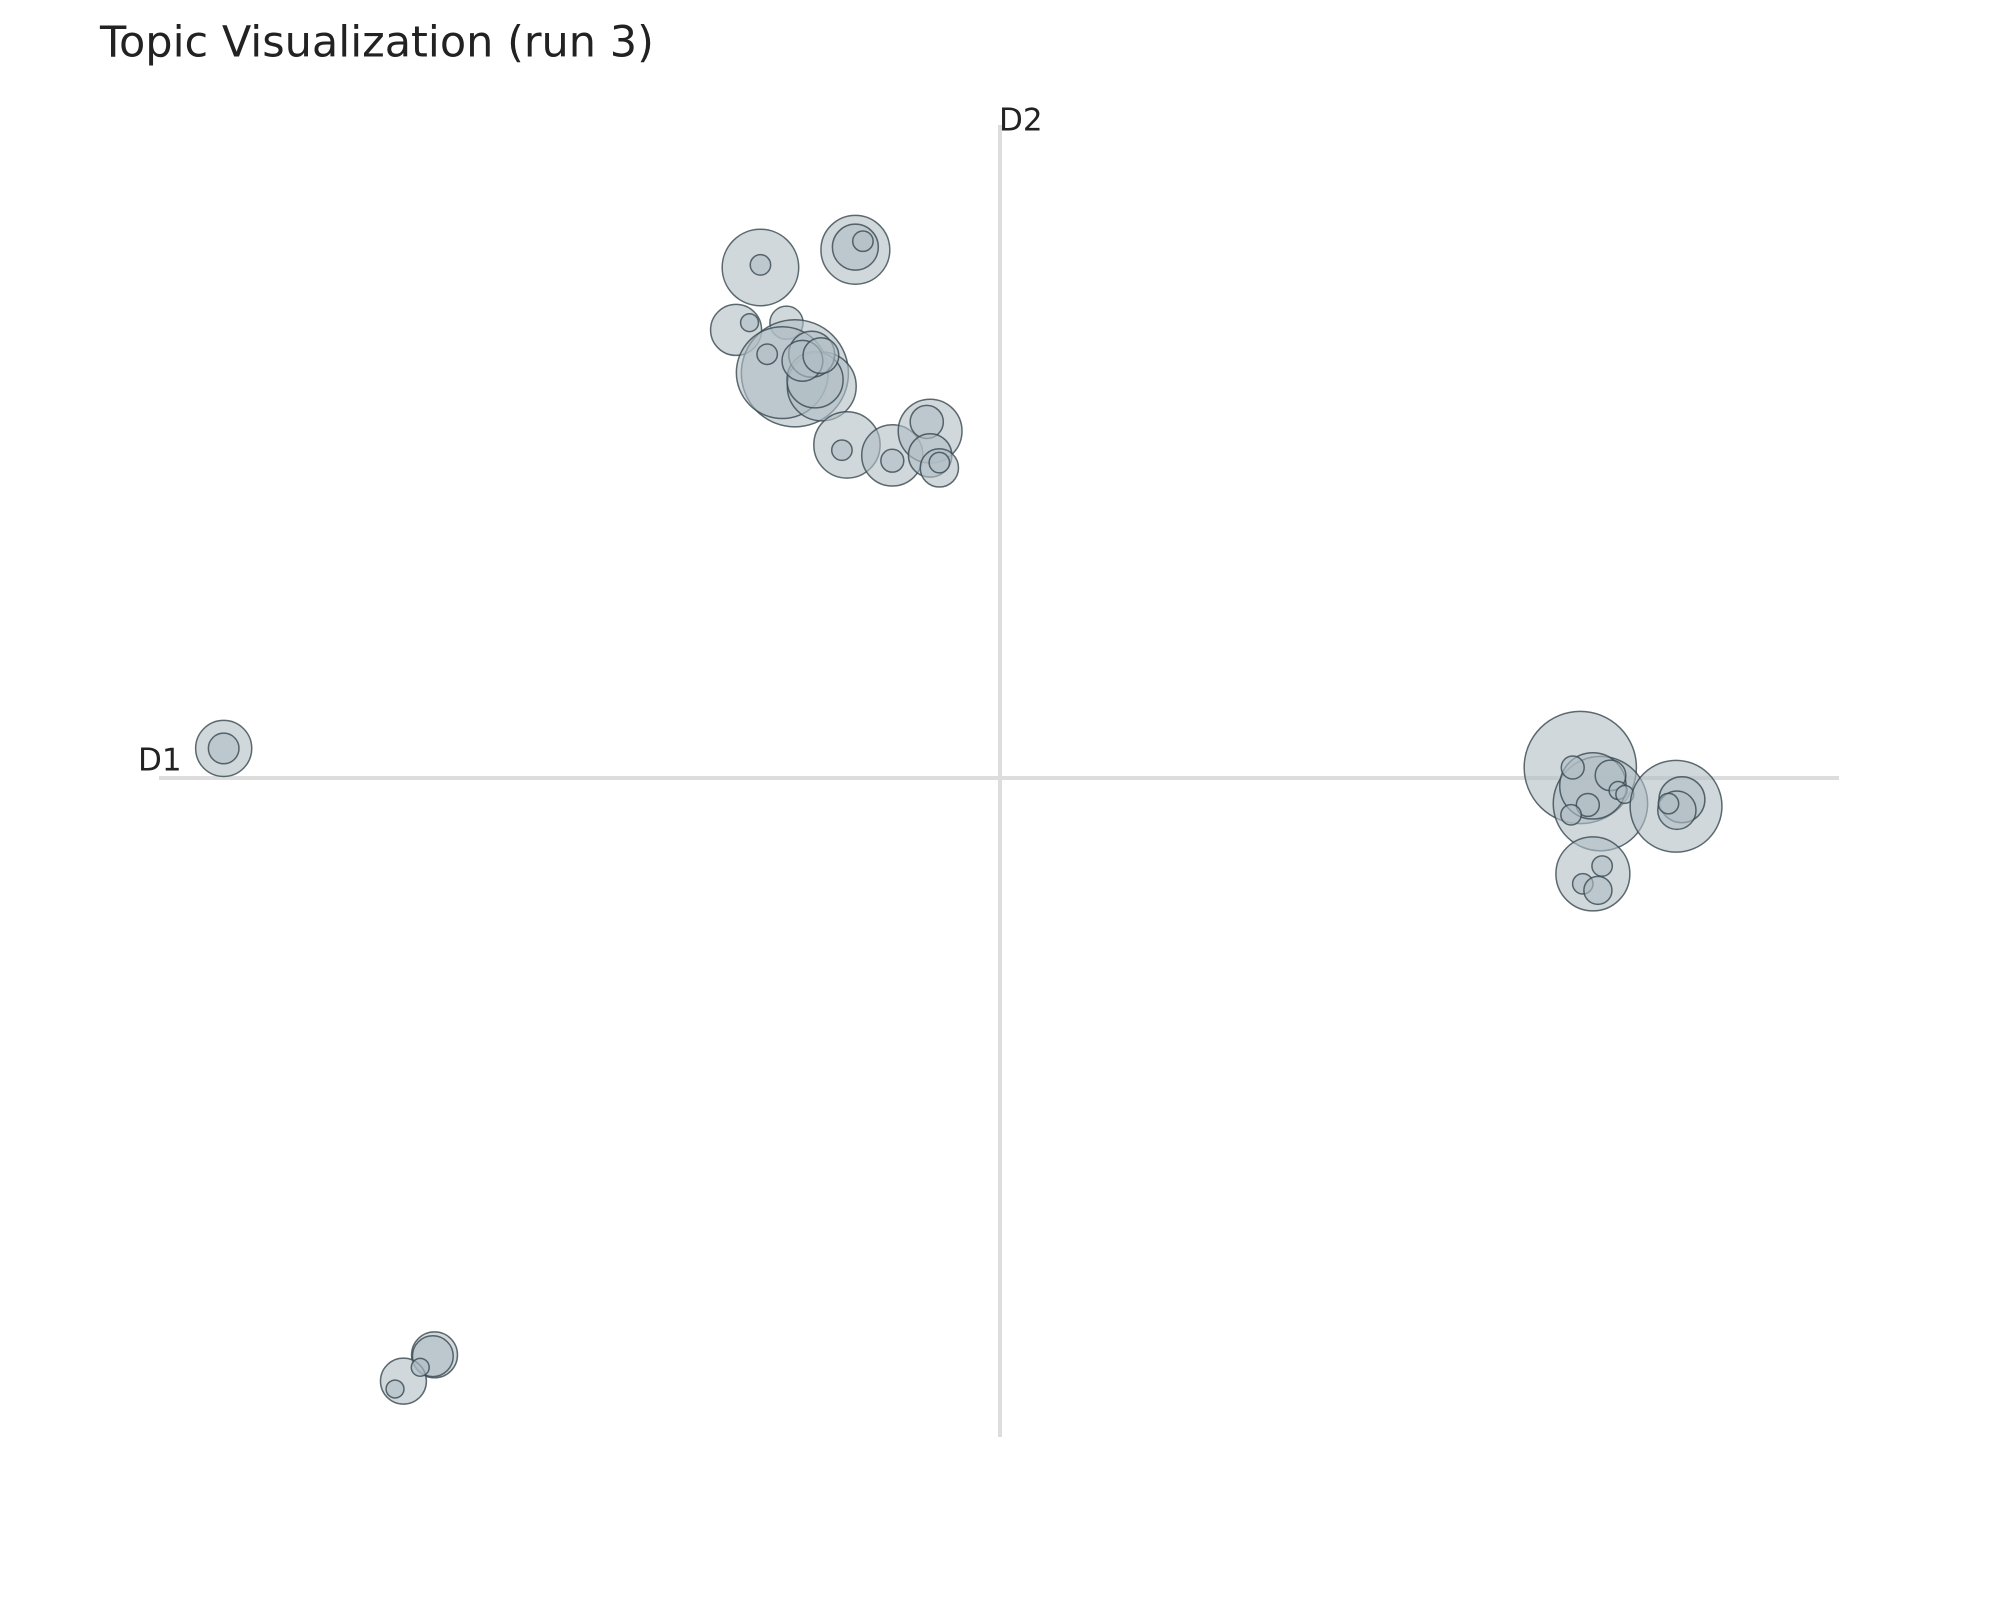  I want to click on x-axis-label: D1, so click(160, 761).